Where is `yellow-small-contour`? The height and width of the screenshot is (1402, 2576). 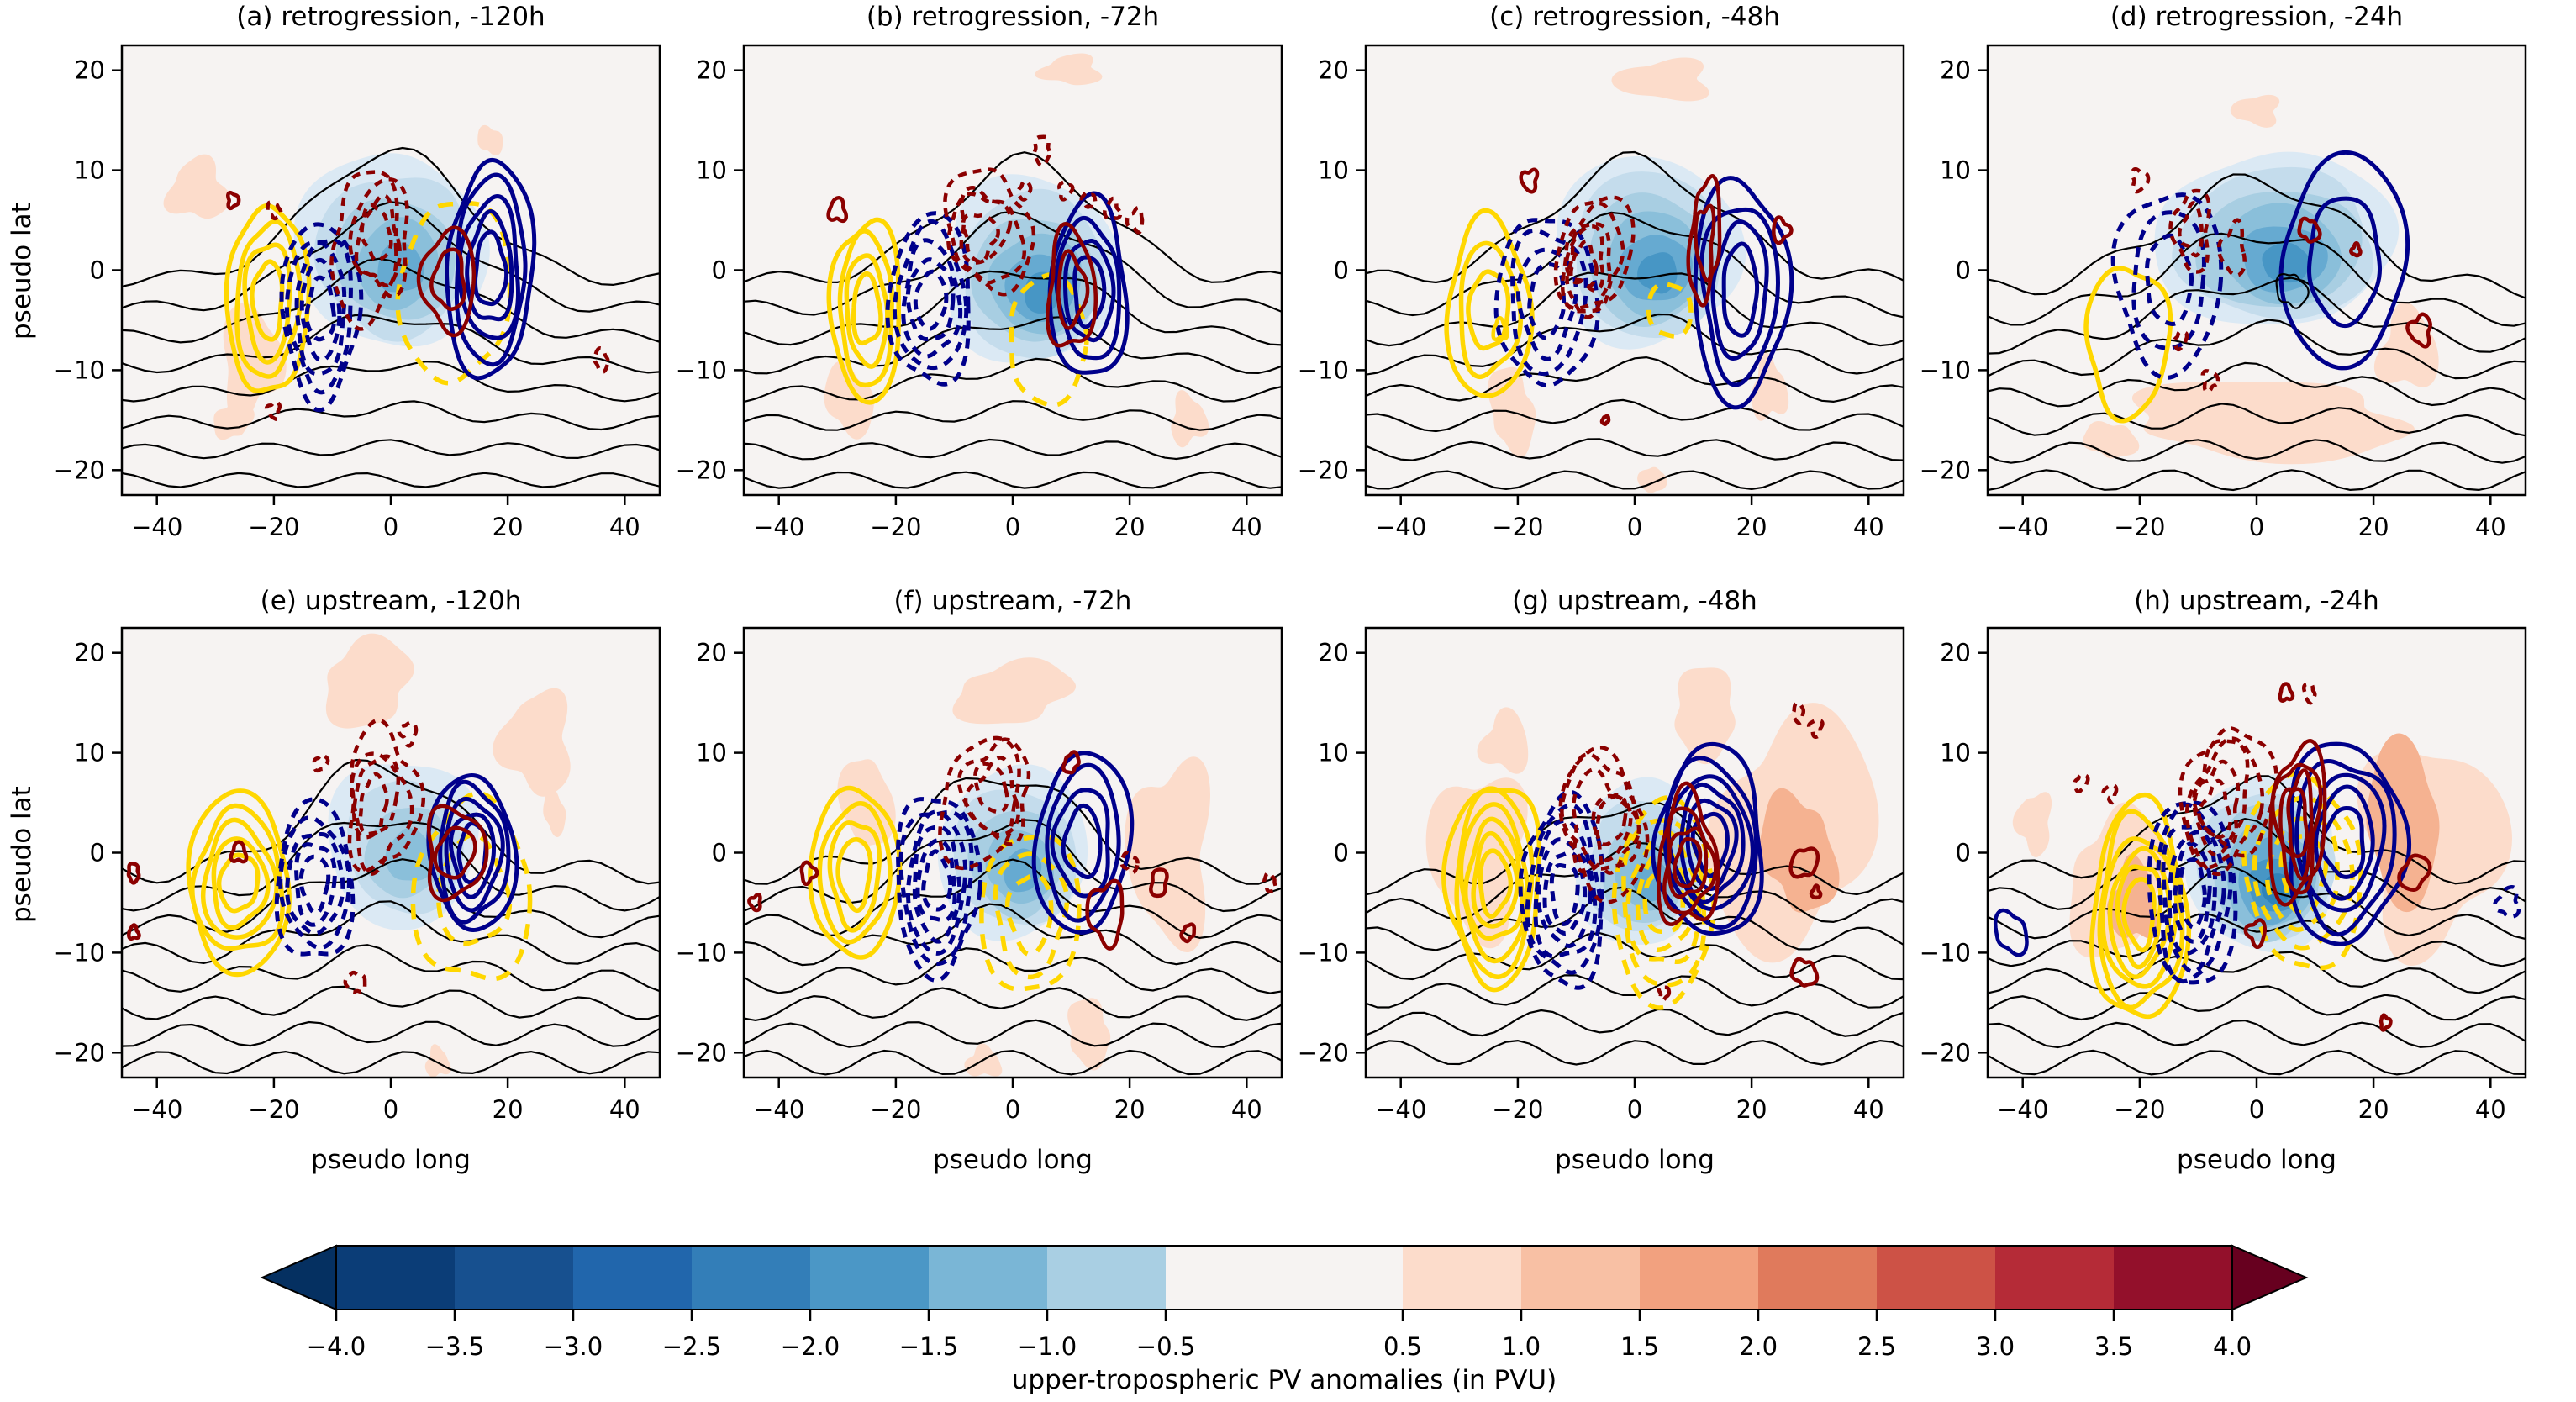
yellow-small-contour is located at coordinates (1500, 328).